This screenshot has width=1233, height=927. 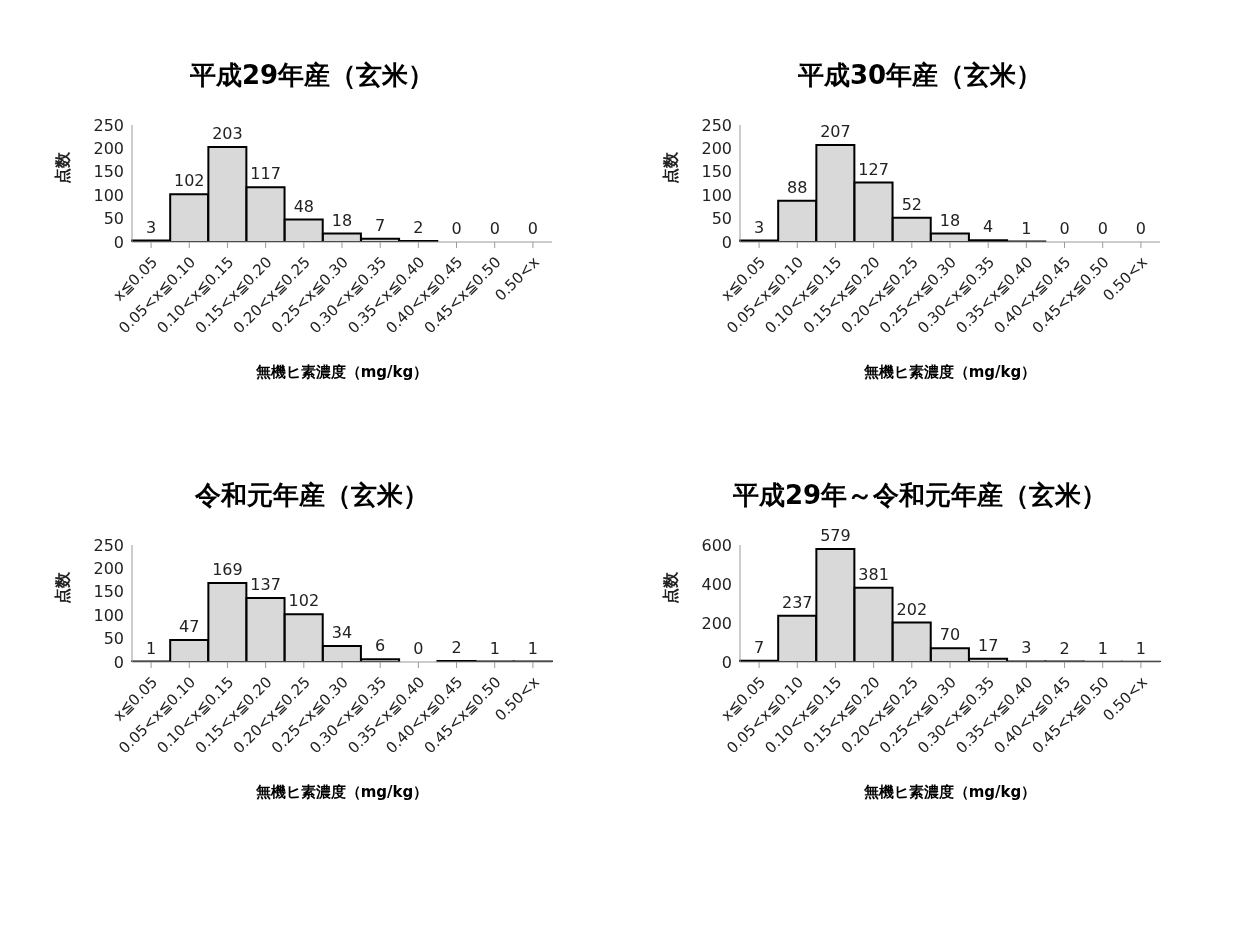 What do you see at coordinates (227, 569) in the screenshot?
I see `data-label: 169` at bounding box center [227, 569].